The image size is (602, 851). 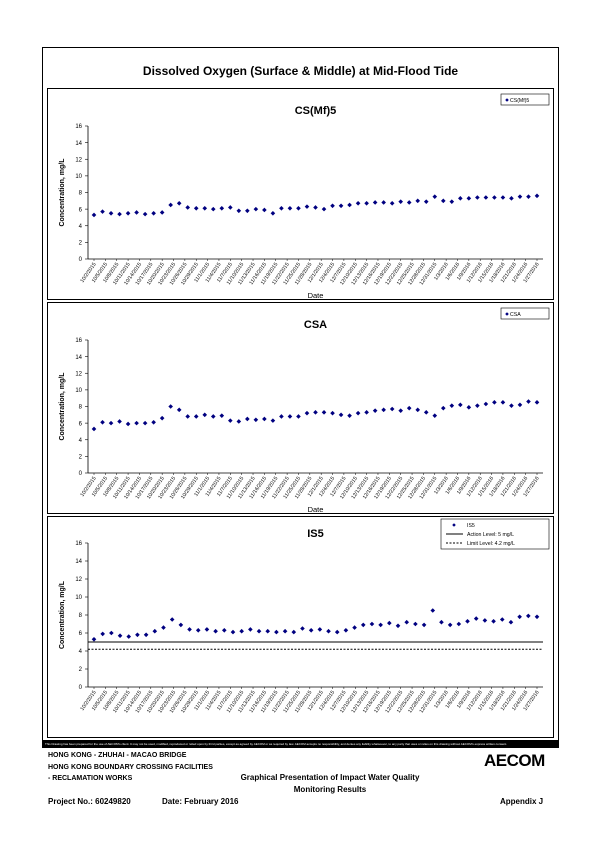 I want to click on chart-title: CS(Mf)5, so click(x=316, y=111).